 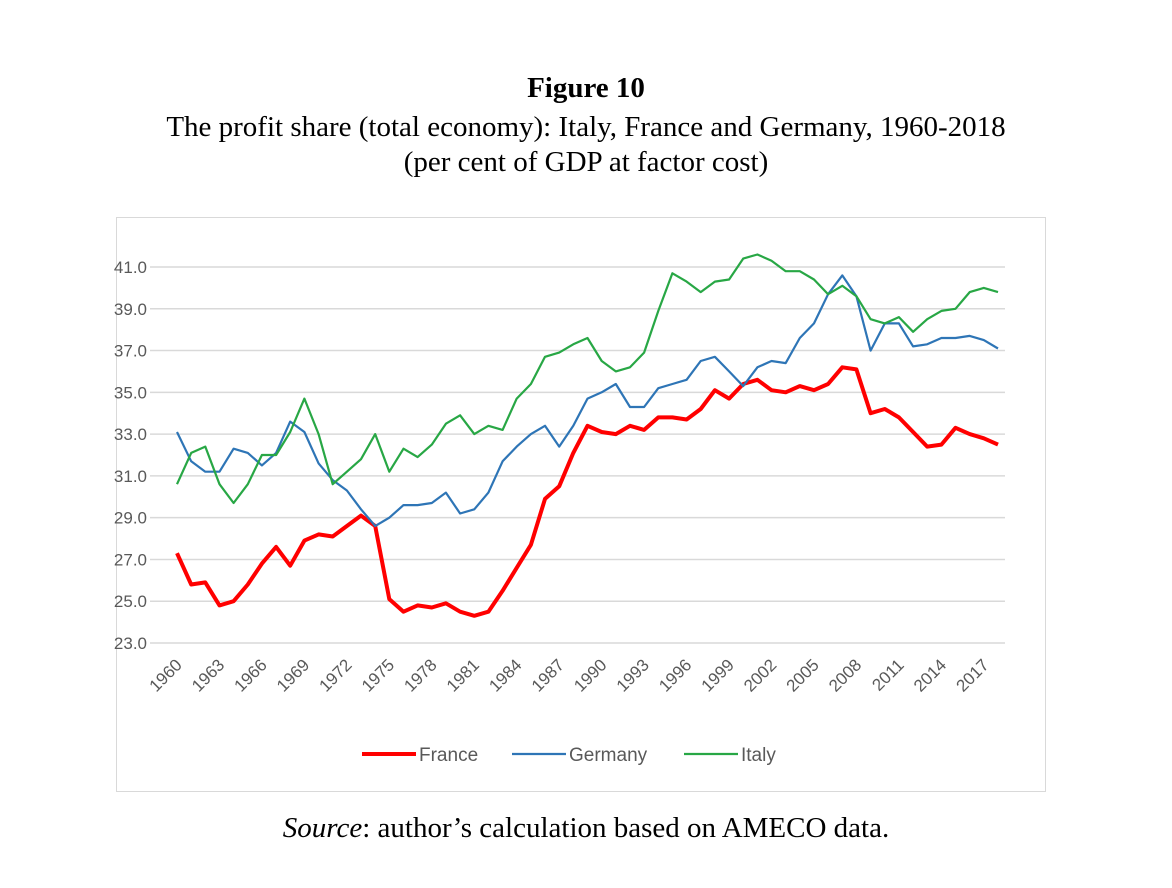 I want to click on x-tick-label: 1993, so click(x=633, y=675).